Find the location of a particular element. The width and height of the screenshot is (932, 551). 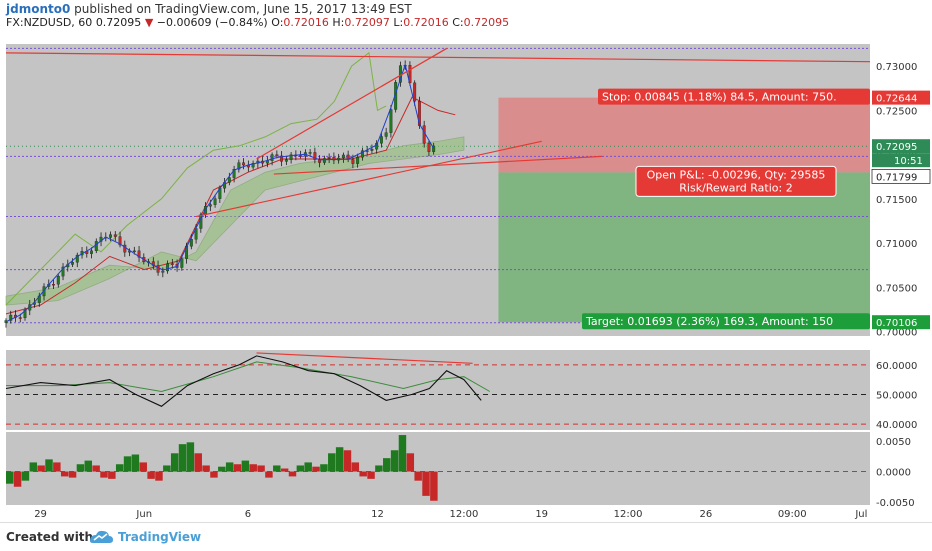

rsi-divergence-line is located at coordinates (364, 358).